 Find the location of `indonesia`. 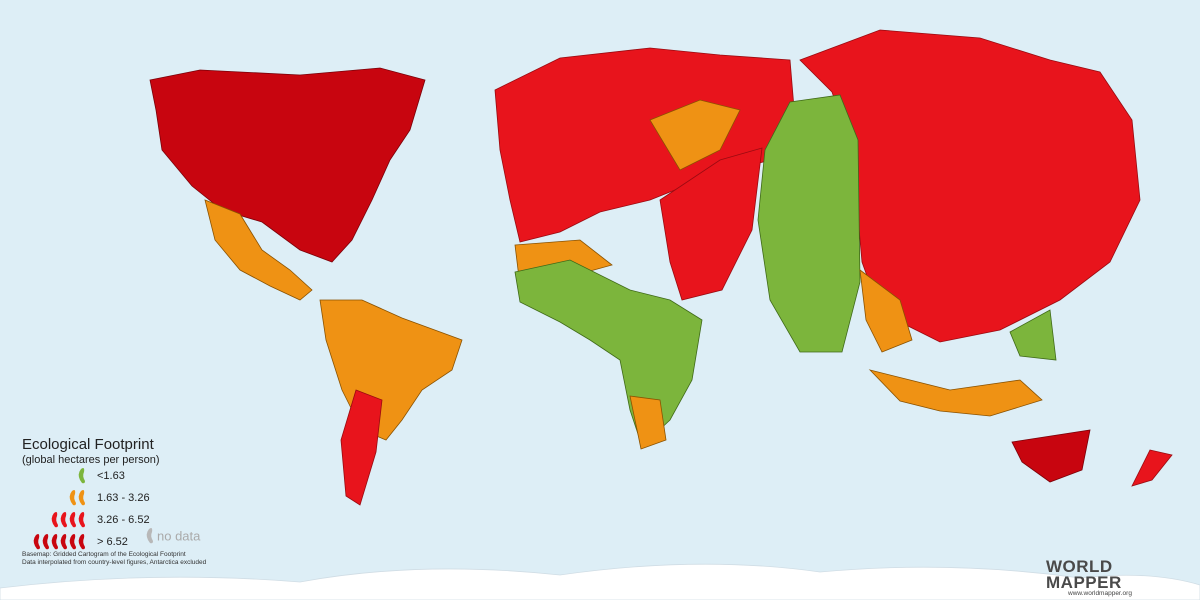

indonesia is located at coordinates (955, 393).